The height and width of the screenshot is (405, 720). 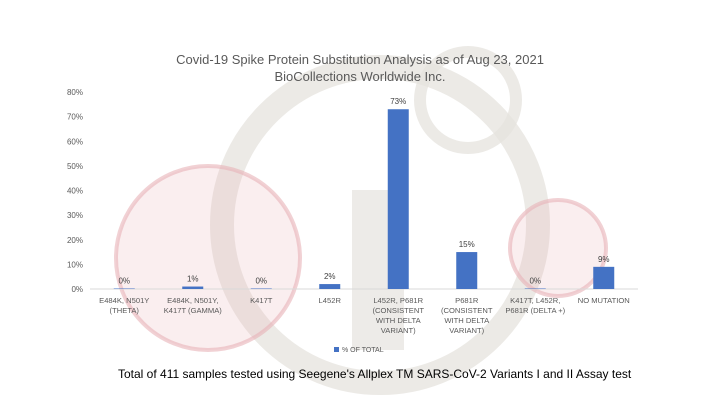 What do you see at coordinates (468, 100) in the screenshot?
I see `watermark-small-ring` at bounding box center [468, 100].